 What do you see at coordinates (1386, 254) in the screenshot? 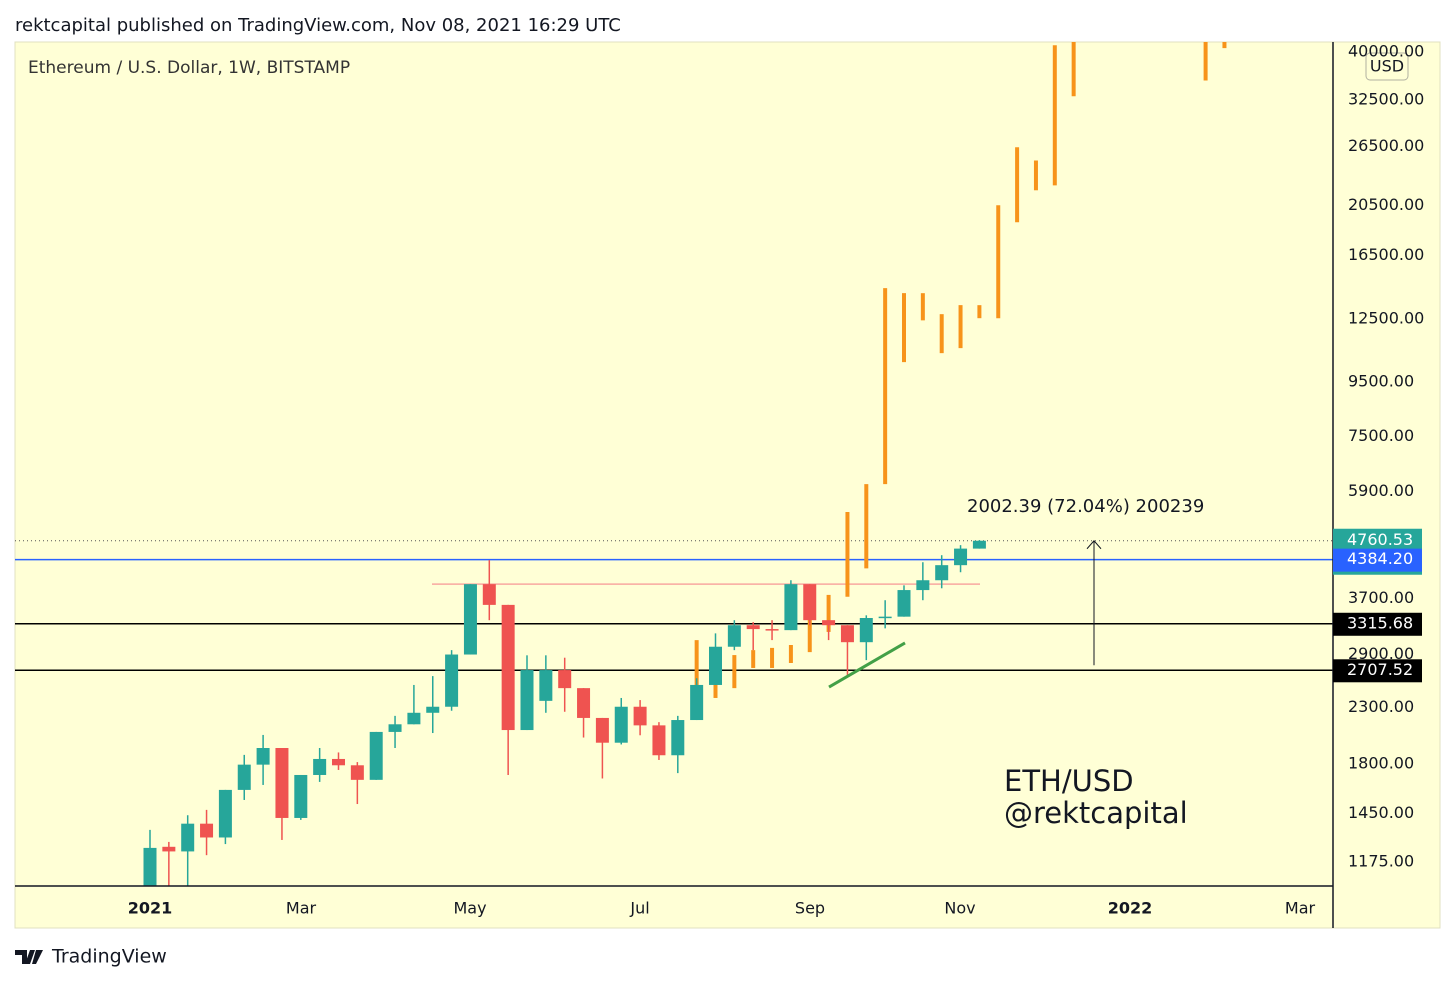
I see `y-tick-label: 16500.00` at bounding box center [1386, 254].